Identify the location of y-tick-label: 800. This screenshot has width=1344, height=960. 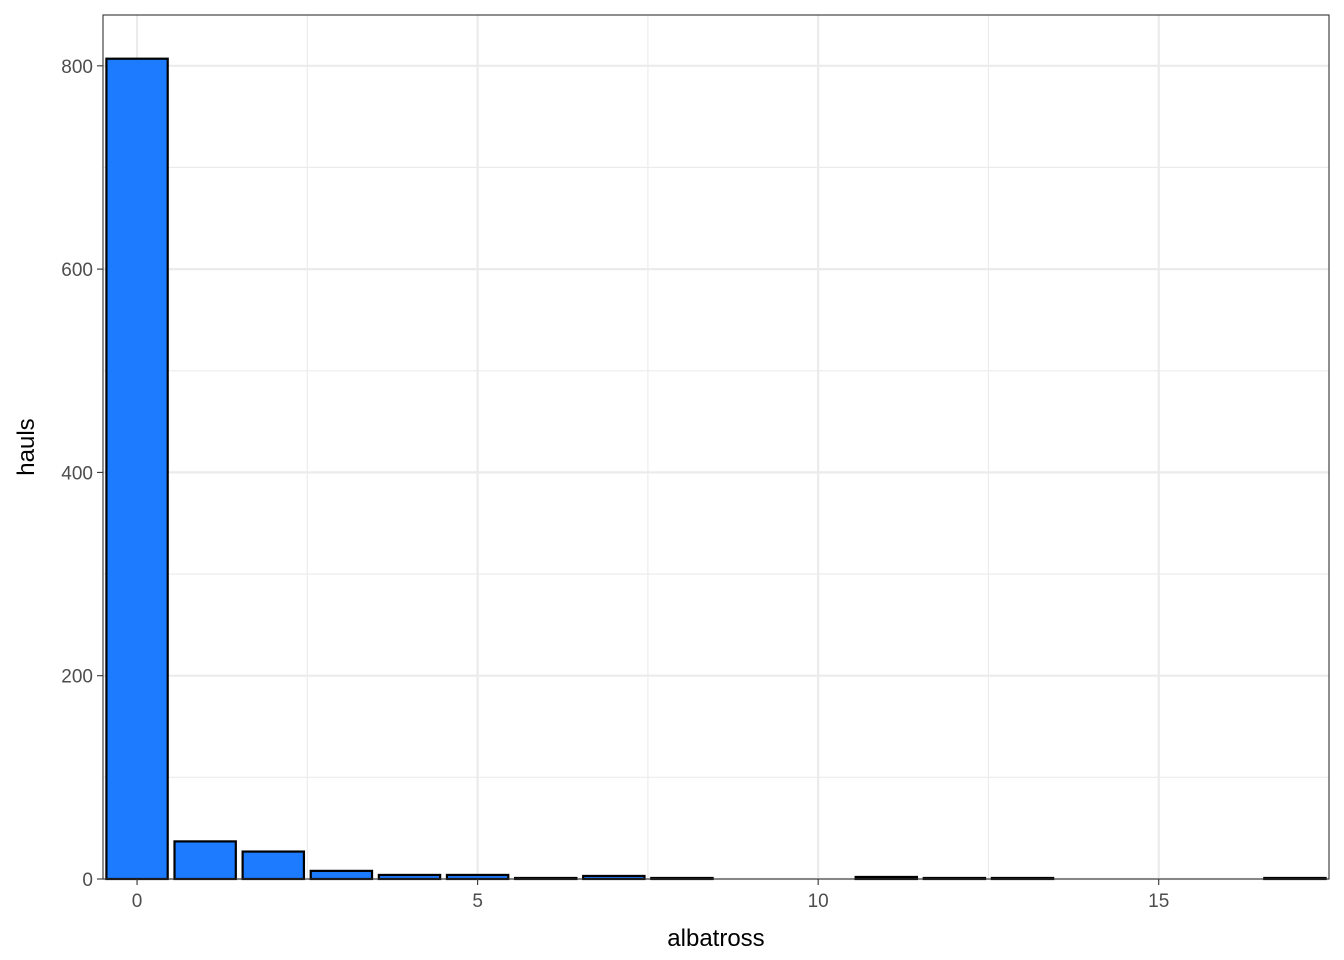
(77, 67).